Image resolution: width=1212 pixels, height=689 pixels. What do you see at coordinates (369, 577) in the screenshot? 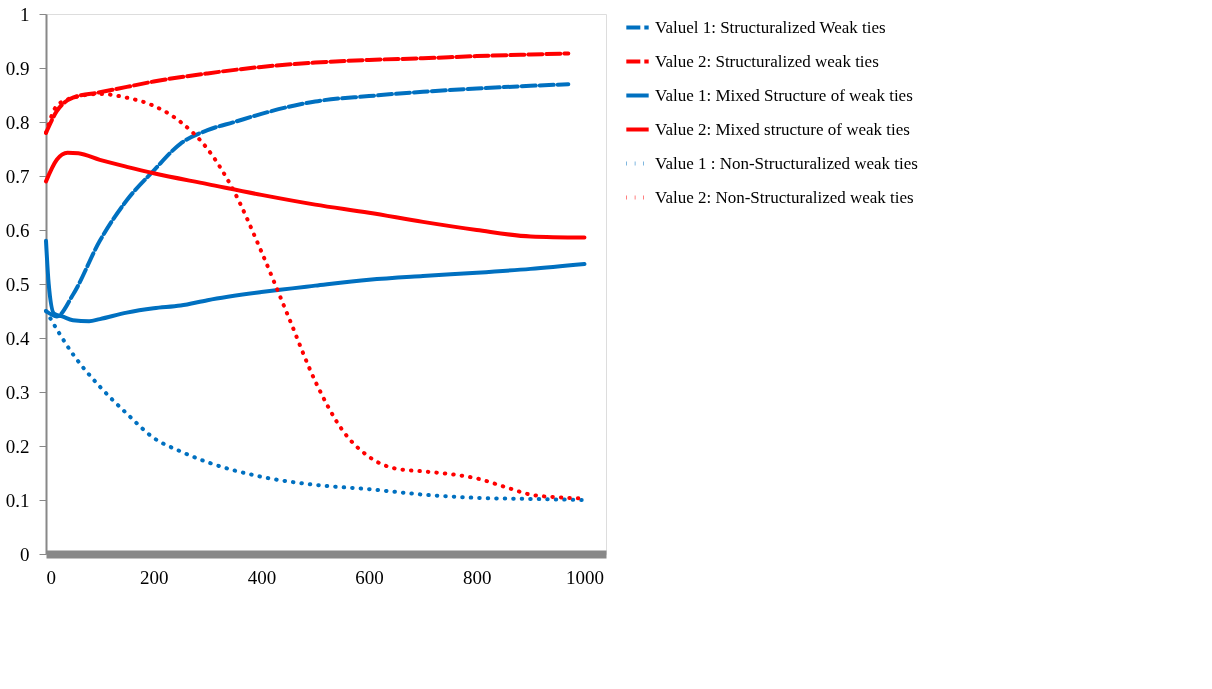
I see `x-tick-label: 600` at bounding box center [369, 577].